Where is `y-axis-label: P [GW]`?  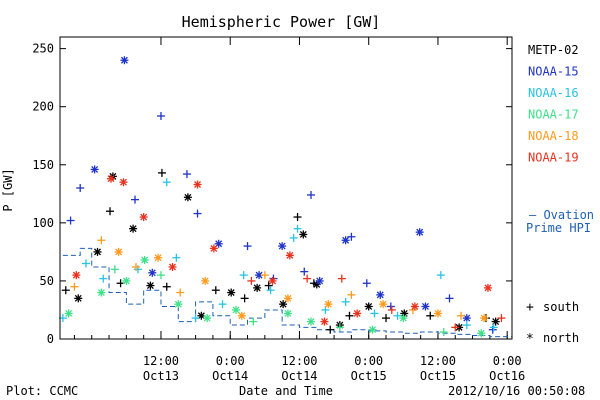 y-axis-label: P [GW] is located at coordinates (8, 189).